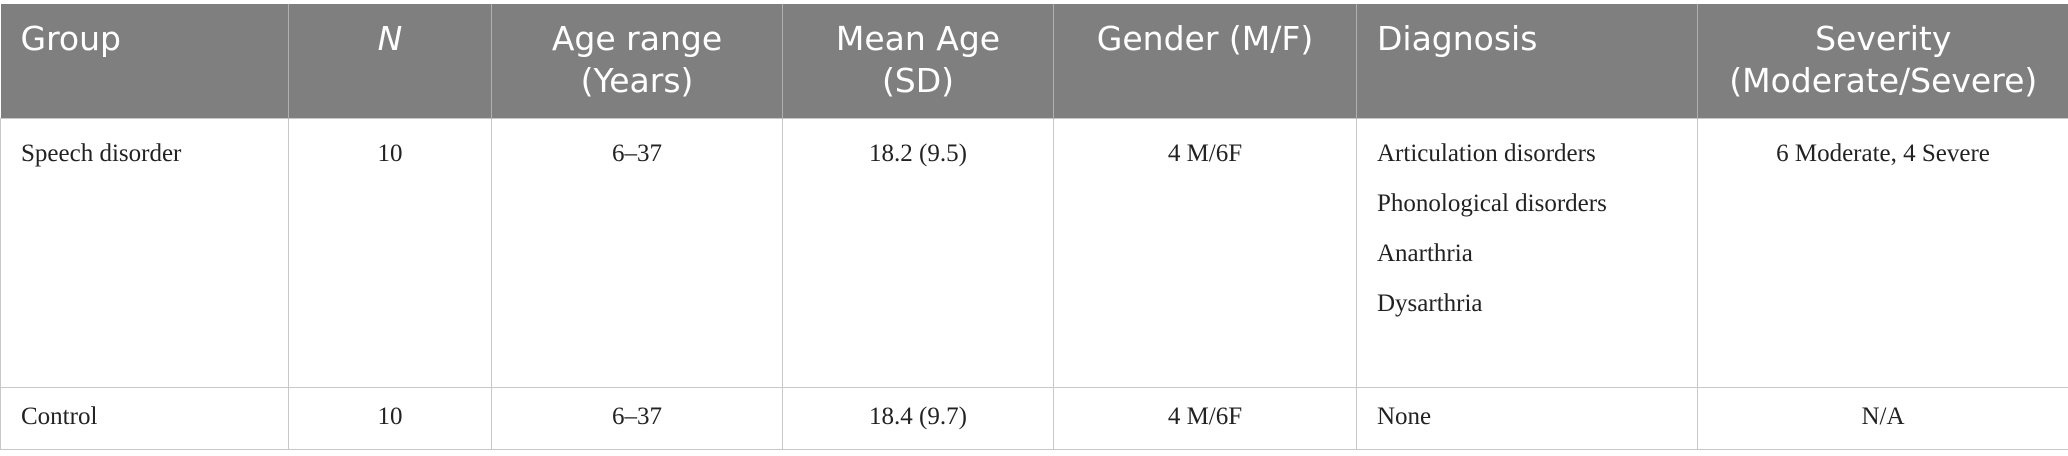 This screenshot has height=456, width=2068. What do you see at coordinates (1527, 418) in the screenshot?
I see `table-cell: None` at bounding box center [1527, 418].